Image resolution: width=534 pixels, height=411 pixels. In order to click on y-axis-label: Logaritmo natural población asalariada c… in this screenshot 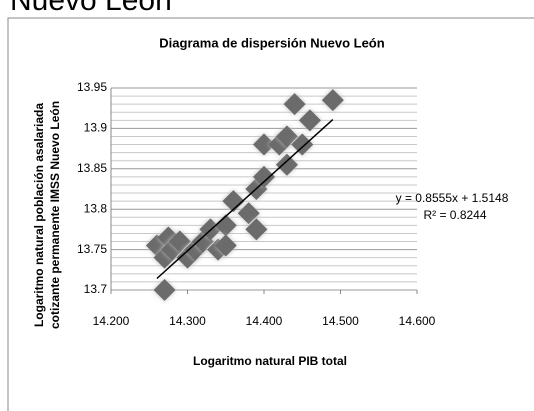, I will do `click(47, 215)`.